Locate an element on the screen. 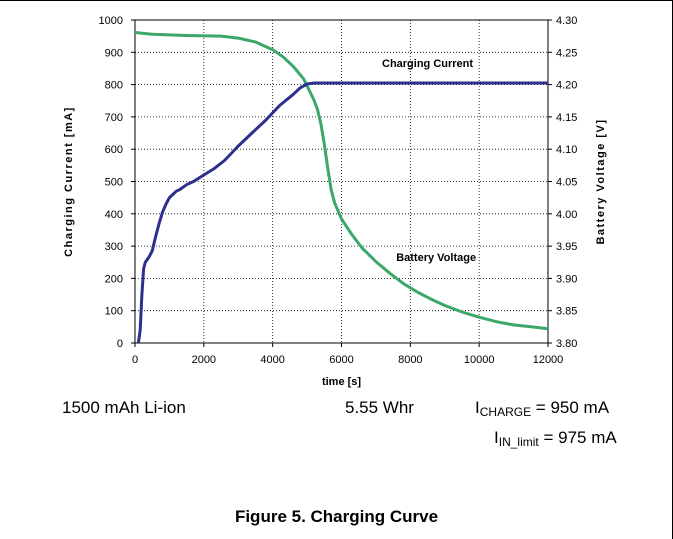 This screenshot has width=673, height=539. x-tick-label: 10000 is located at coordinates (479, 360).